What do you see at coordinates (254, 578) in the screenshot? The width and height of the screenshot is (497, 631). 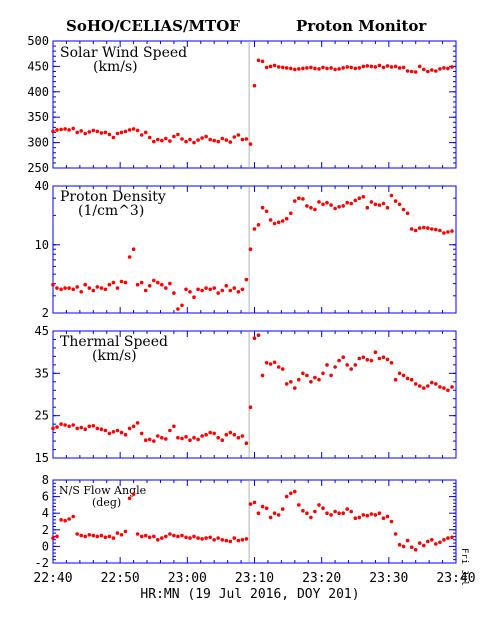 I see `x-tick-label: 23:10` at bounding box center [254, 578].